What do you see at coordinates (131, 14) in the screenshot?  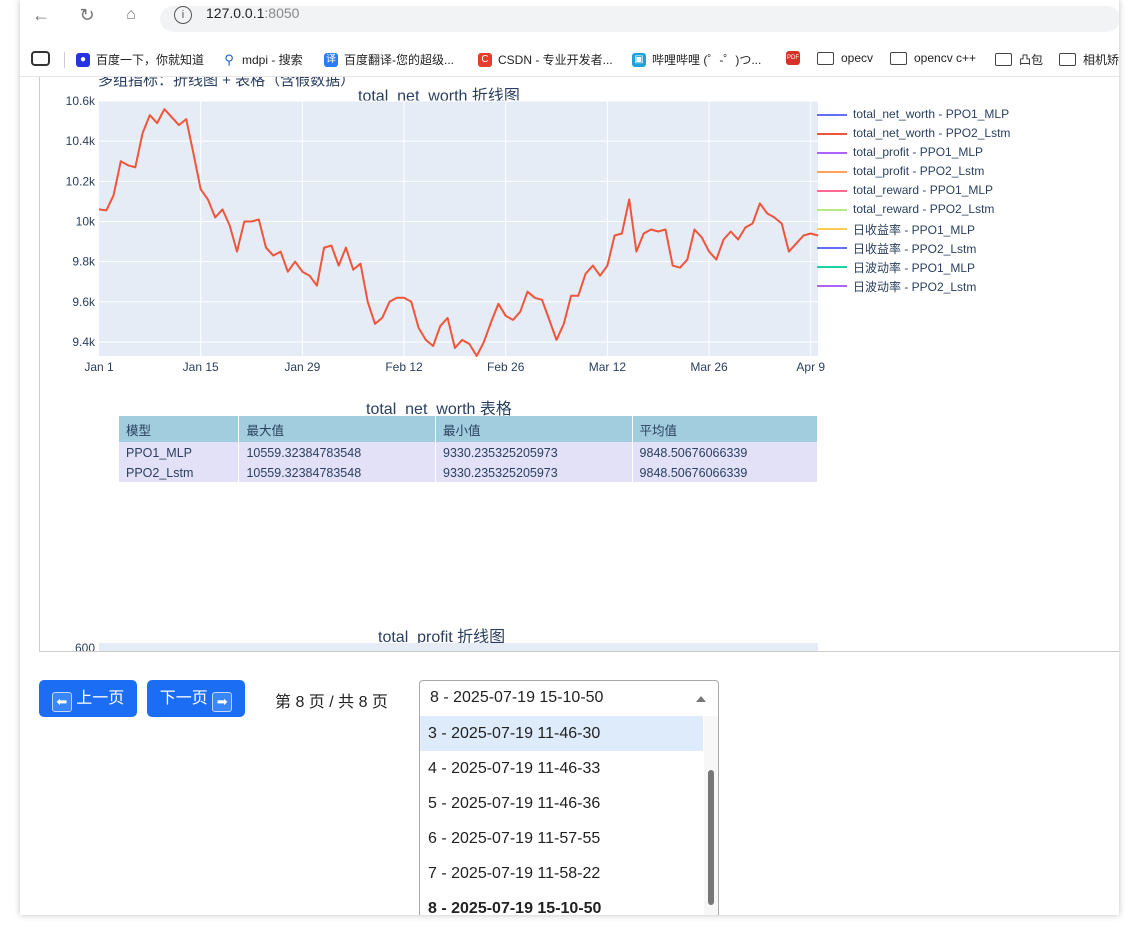 I see `home-icon: ⌂` at bounding box center [131, 14].